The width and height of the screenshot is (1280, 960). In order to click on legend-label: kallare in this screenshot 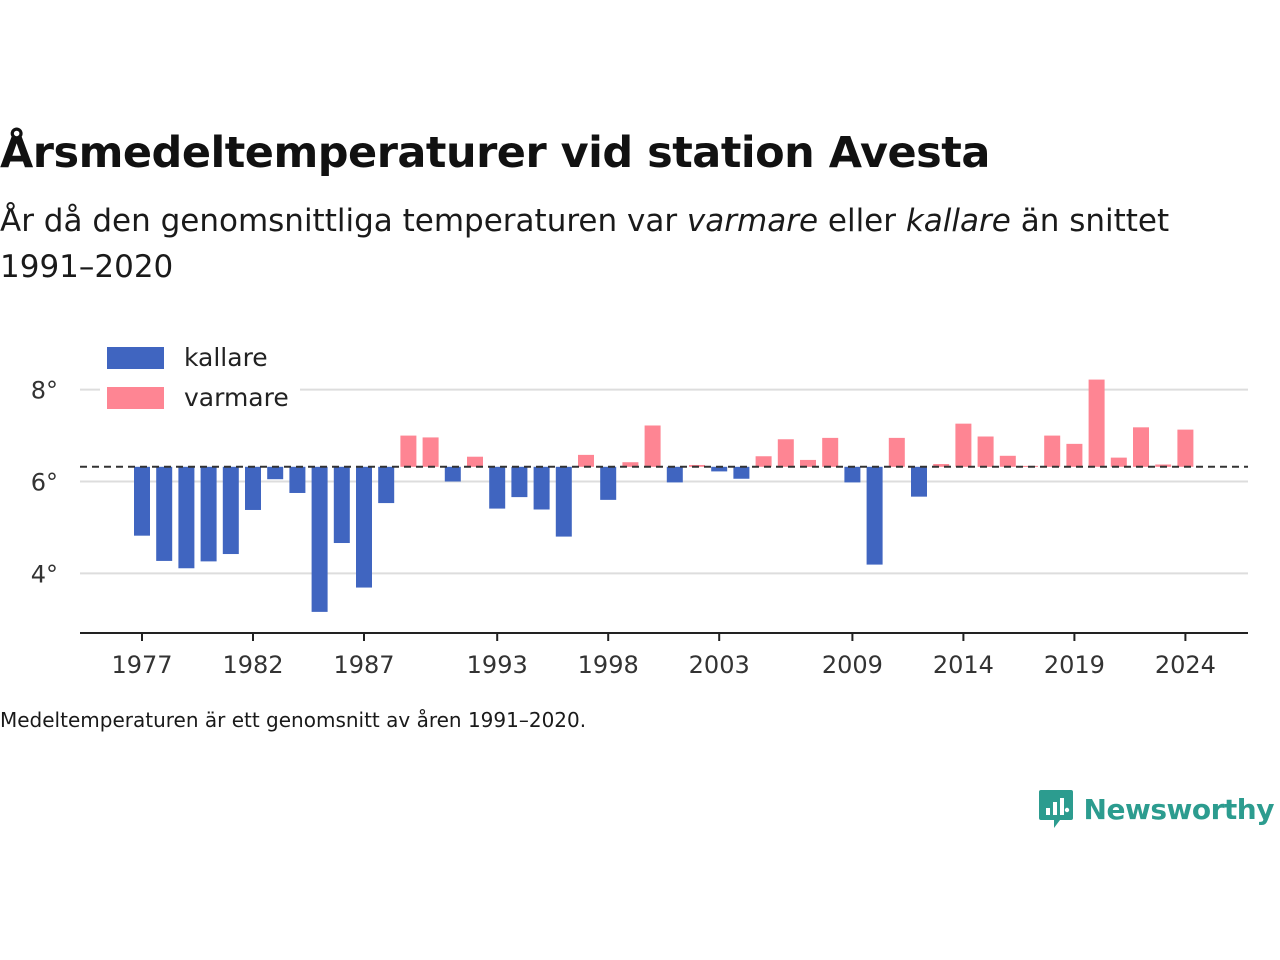, I will do `click(226, 357)`.